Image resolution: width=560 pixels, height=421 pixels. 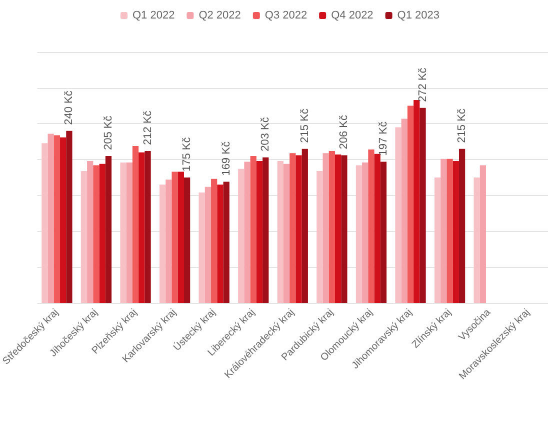 What do you see at coordinates (148, 127) in the screenshot?
I see `data-label: 212 Kč` at bounding box center [148, 127].